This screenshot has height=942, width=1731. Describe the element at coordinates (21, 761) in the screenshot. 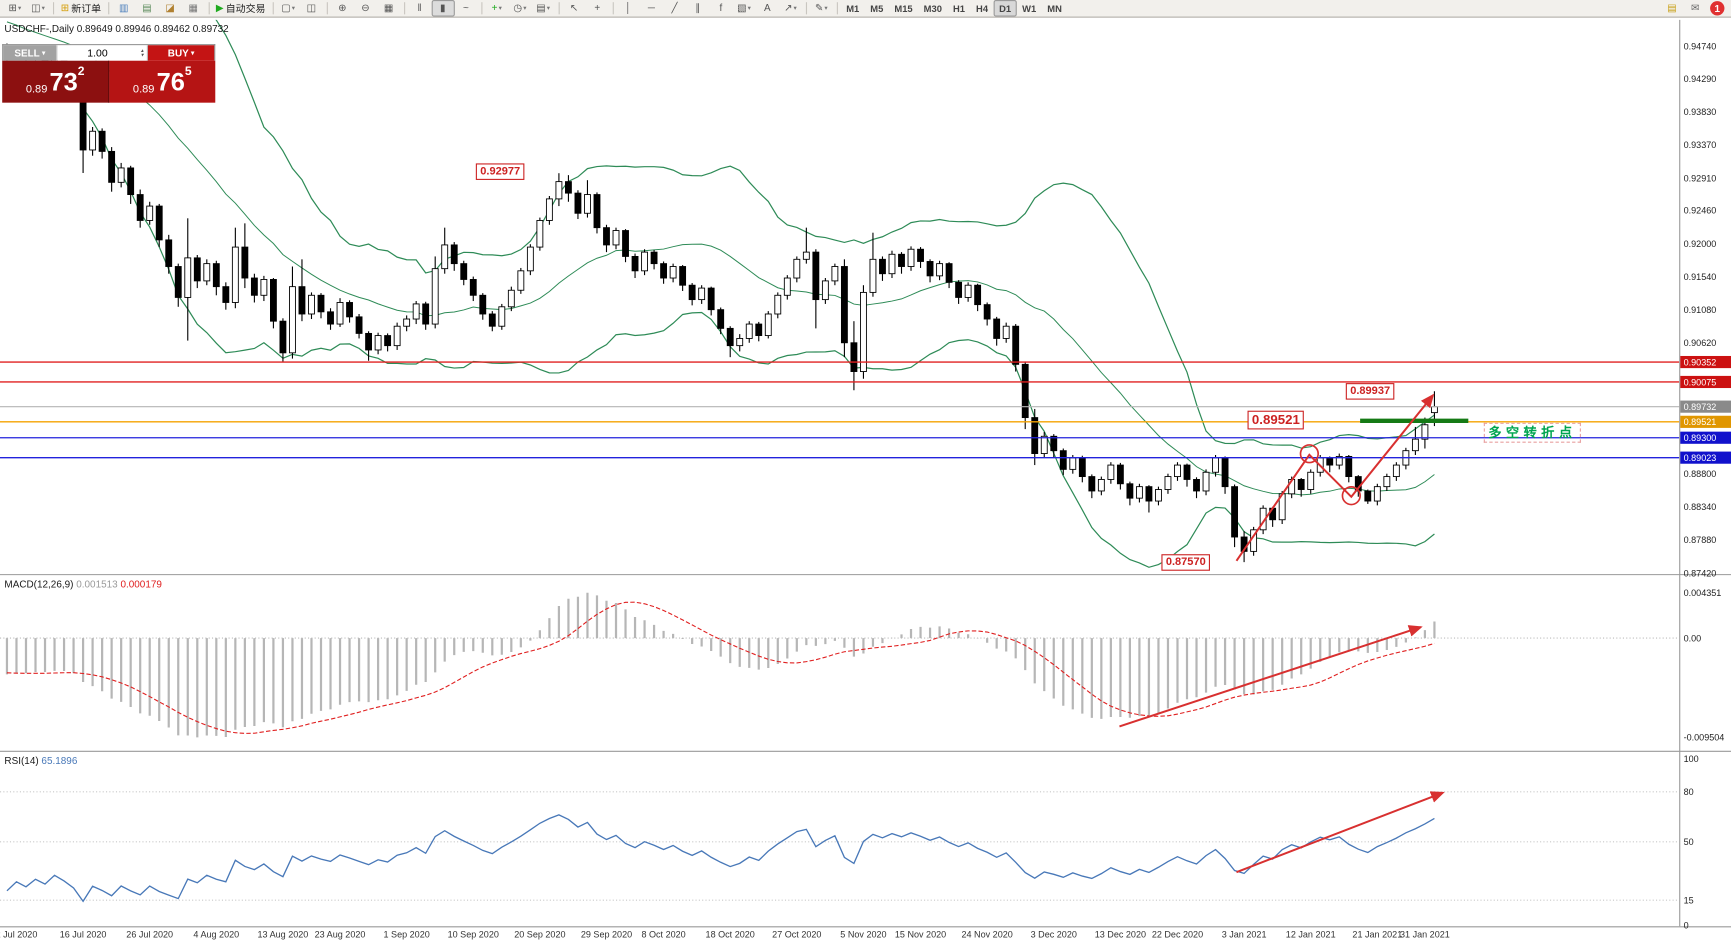

I see `rsi-name: RSI(14)` at that location.